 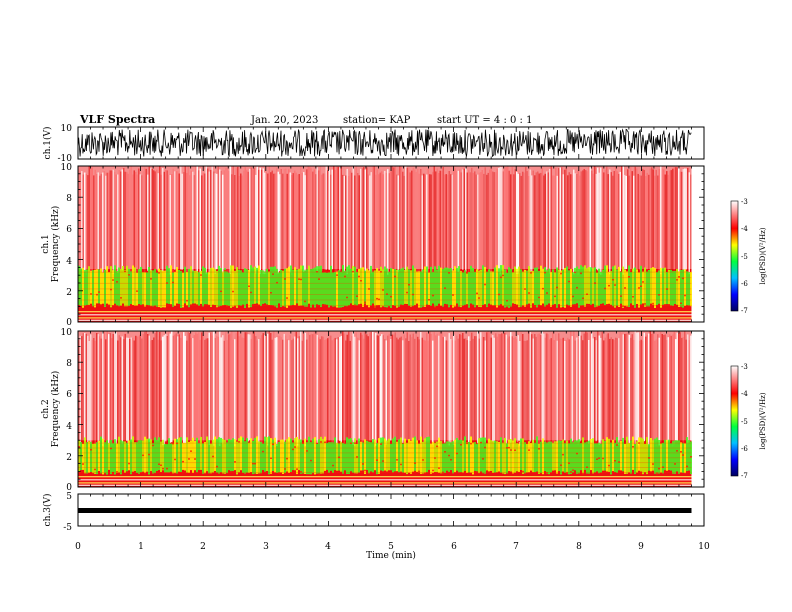 I want to click on ch3-ytick-bottom: -5, so click(x=67, y=528).